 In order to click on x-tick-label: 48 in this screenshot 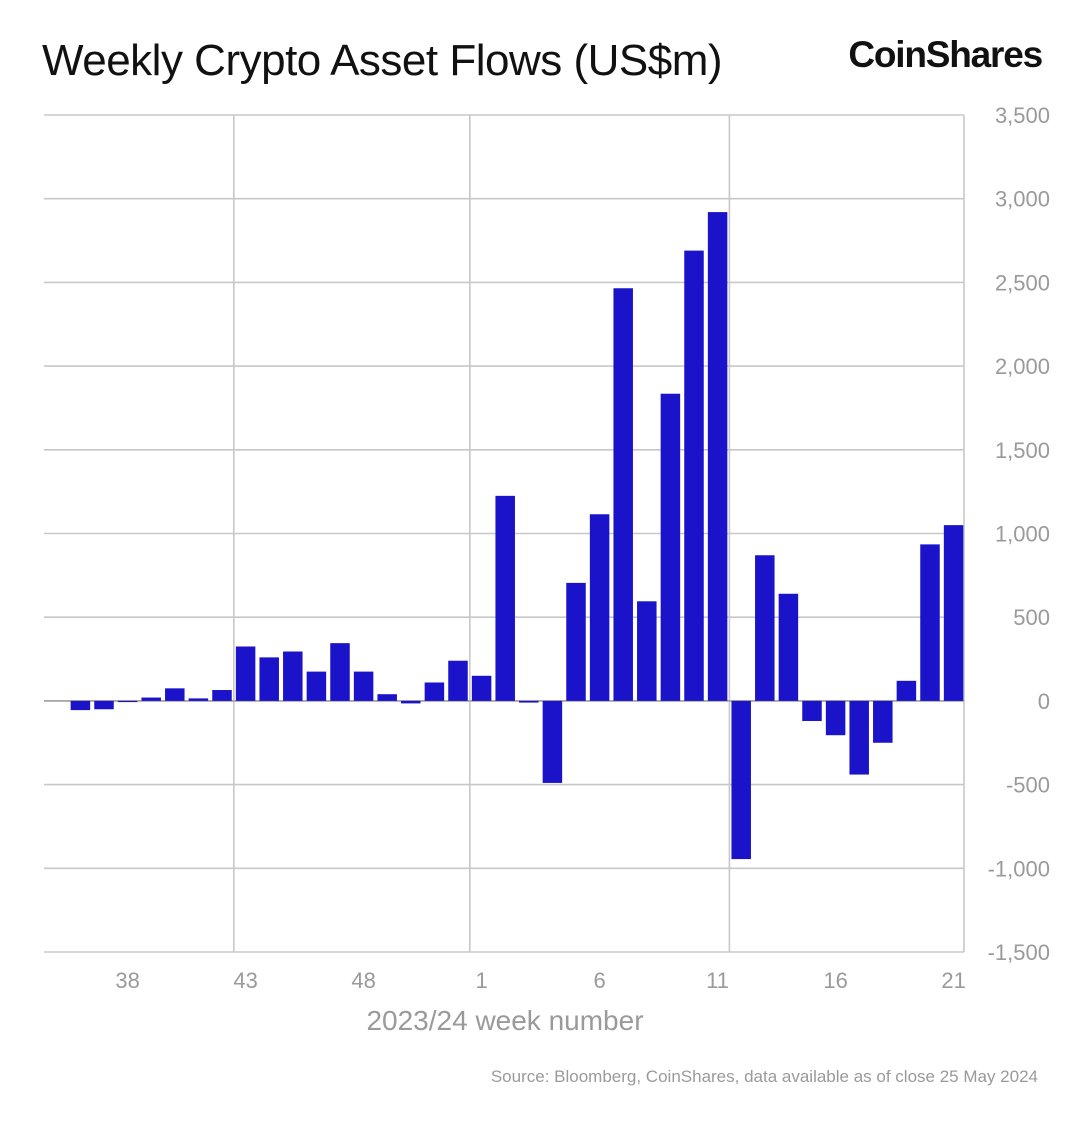, I will do `click(363, 980)`.